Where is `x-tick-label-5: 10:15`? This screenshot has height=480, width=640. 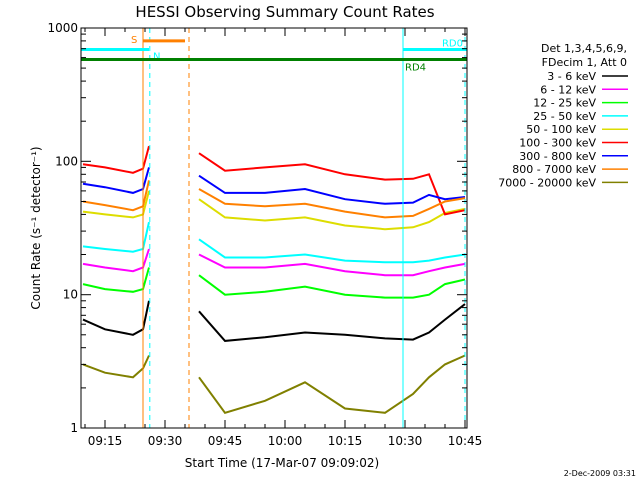
x-tick-label-5: 10:15 is located at coordinates (345, 441).